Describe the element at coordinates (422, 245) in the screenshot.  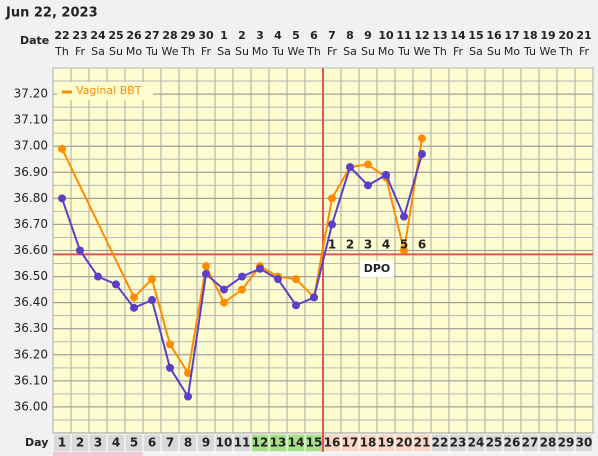
I see `dpo-number: 6` at that location.